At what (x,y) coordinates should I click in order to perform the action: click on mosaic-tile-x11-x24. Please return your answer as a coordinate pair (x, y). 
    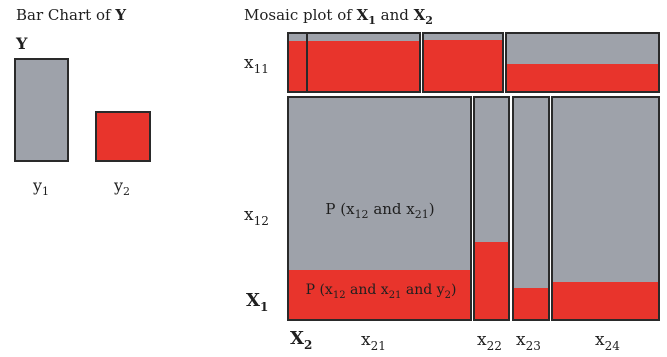
    Looking at the image, I should click on (582, 62).